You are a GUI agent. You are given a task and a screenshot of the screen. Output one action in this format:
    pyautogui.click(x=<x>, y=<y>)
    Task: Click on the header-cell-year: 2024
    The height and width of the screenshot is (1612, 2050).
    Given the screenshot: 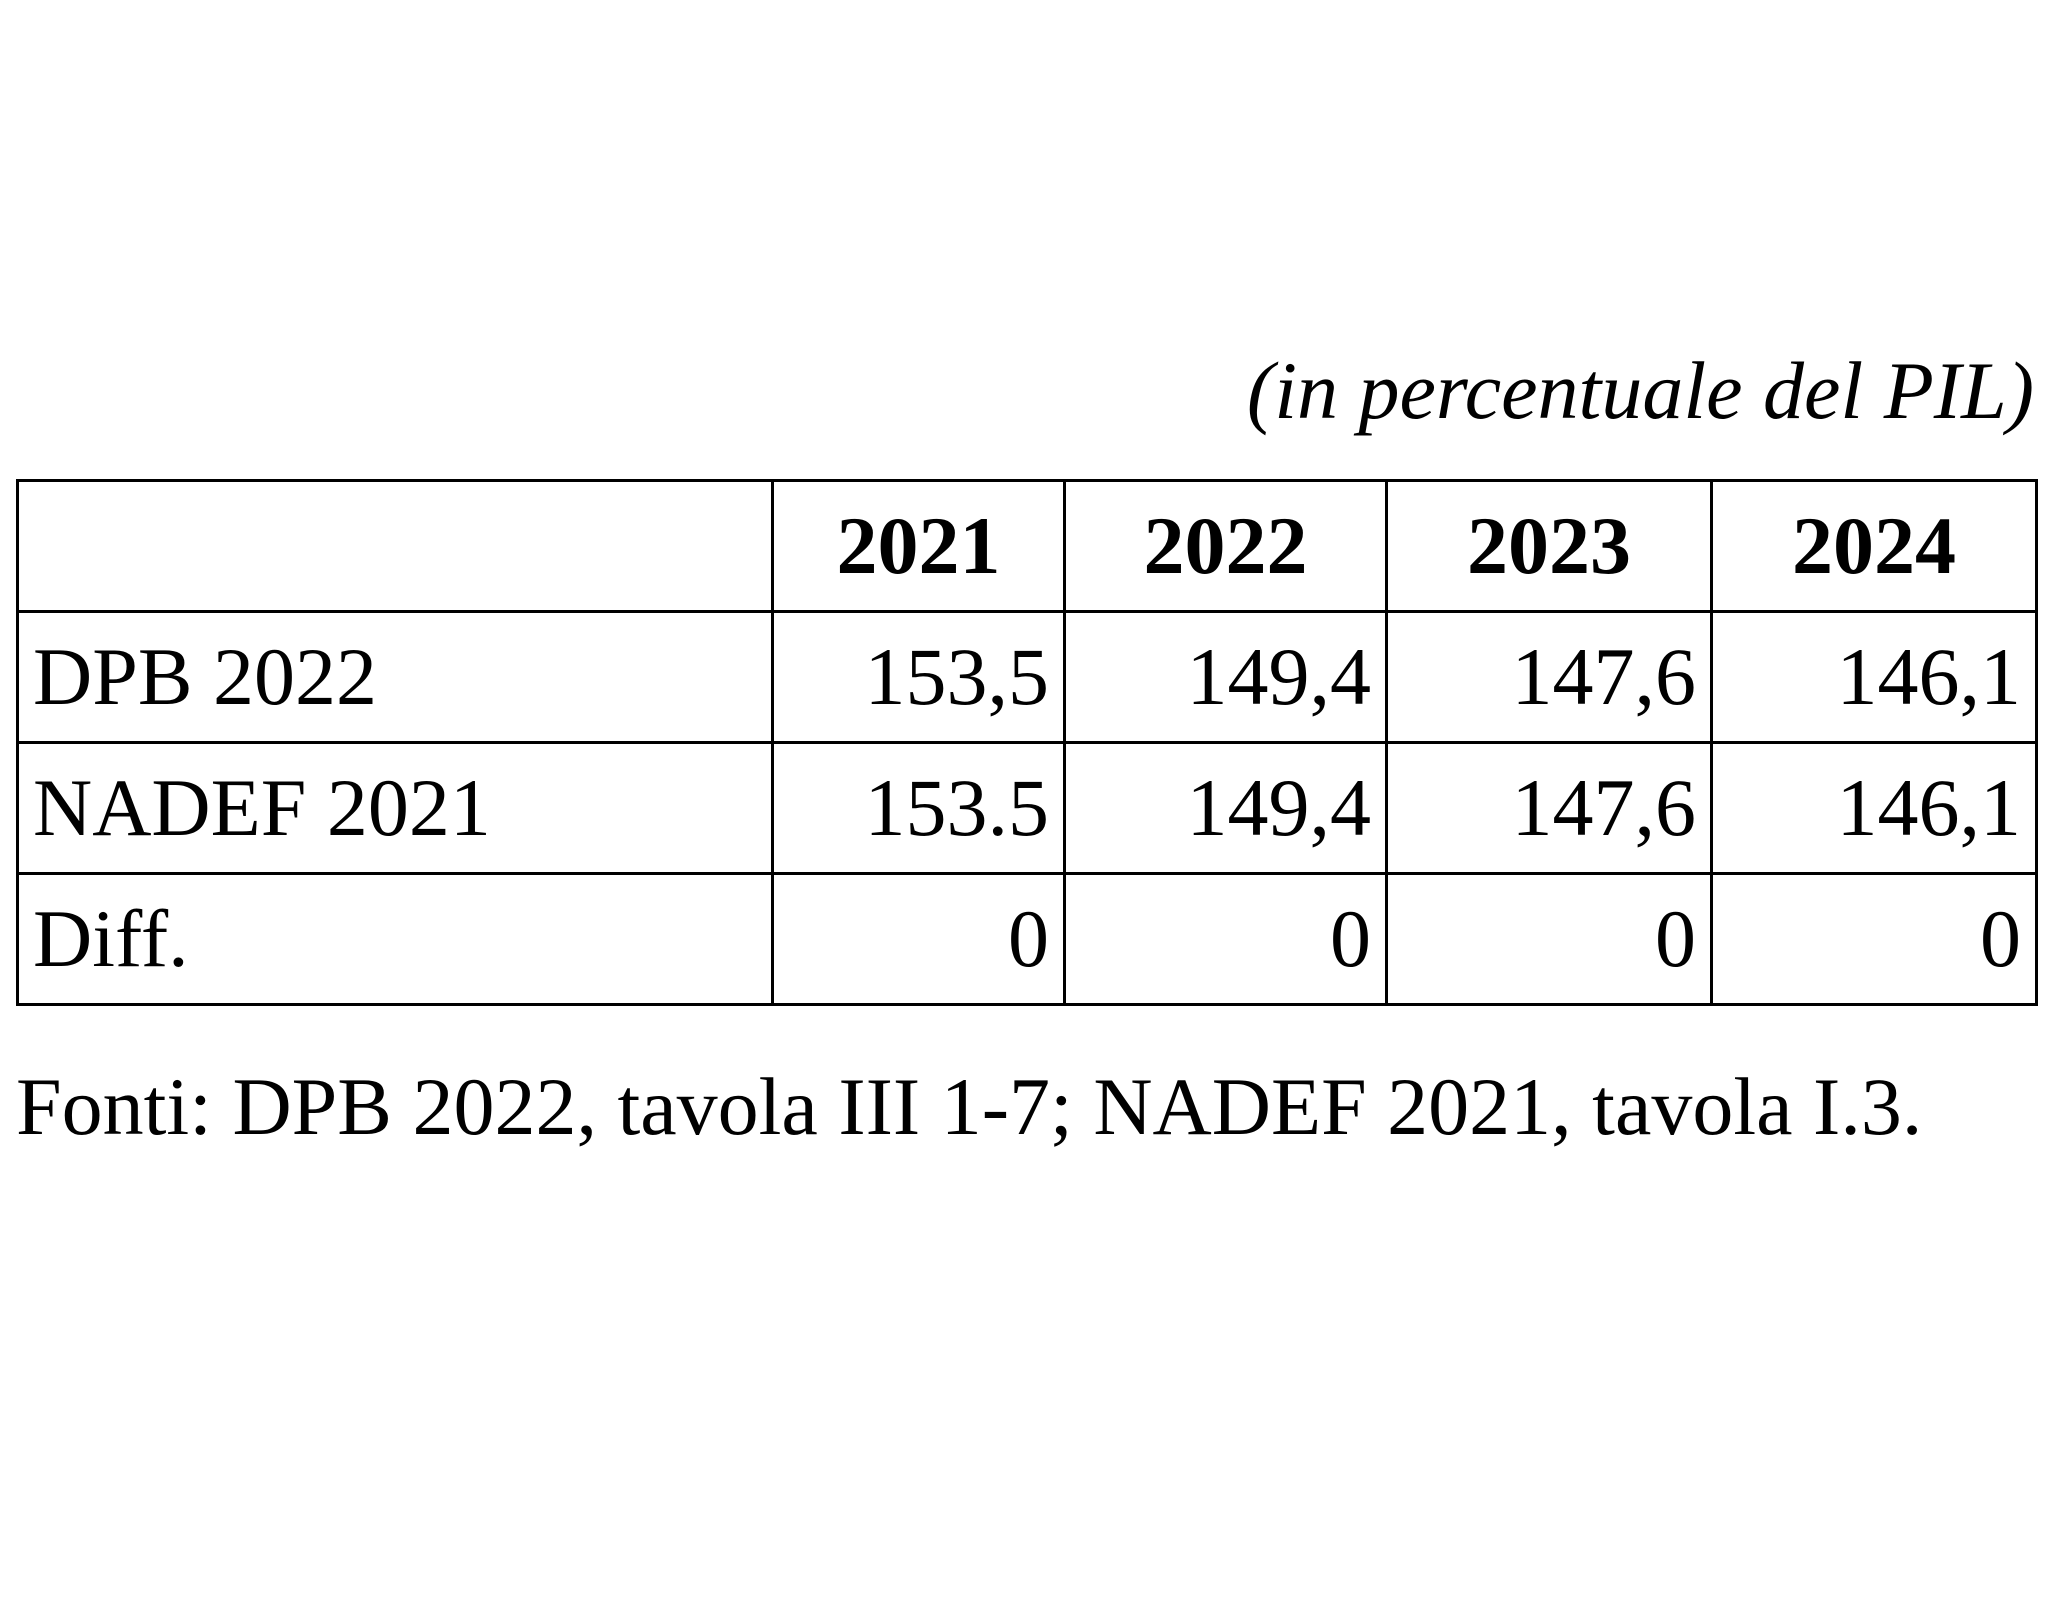 What is the action you would take?
    pyautogui.click(x=1874, y=546)
    